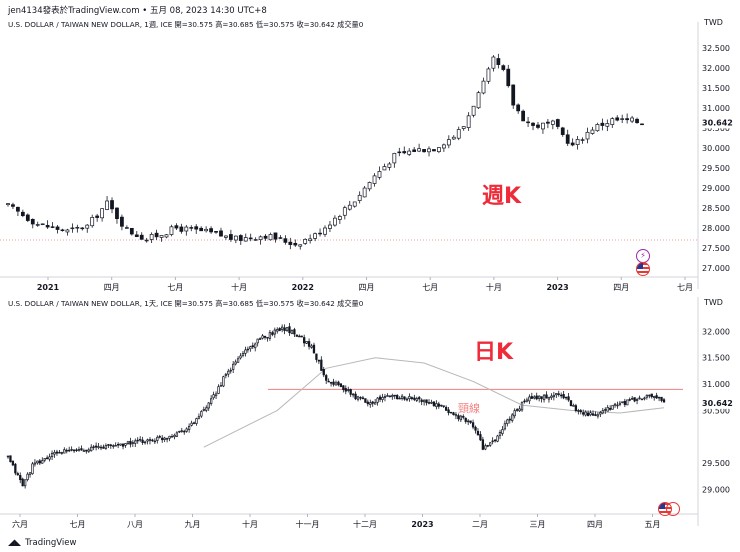 Image resolution: width=740 pixels, height=552 pixels. Describe the element at coordinates (193, 524) in the screenshot. I see `x-tick-label: 九月` at that location.